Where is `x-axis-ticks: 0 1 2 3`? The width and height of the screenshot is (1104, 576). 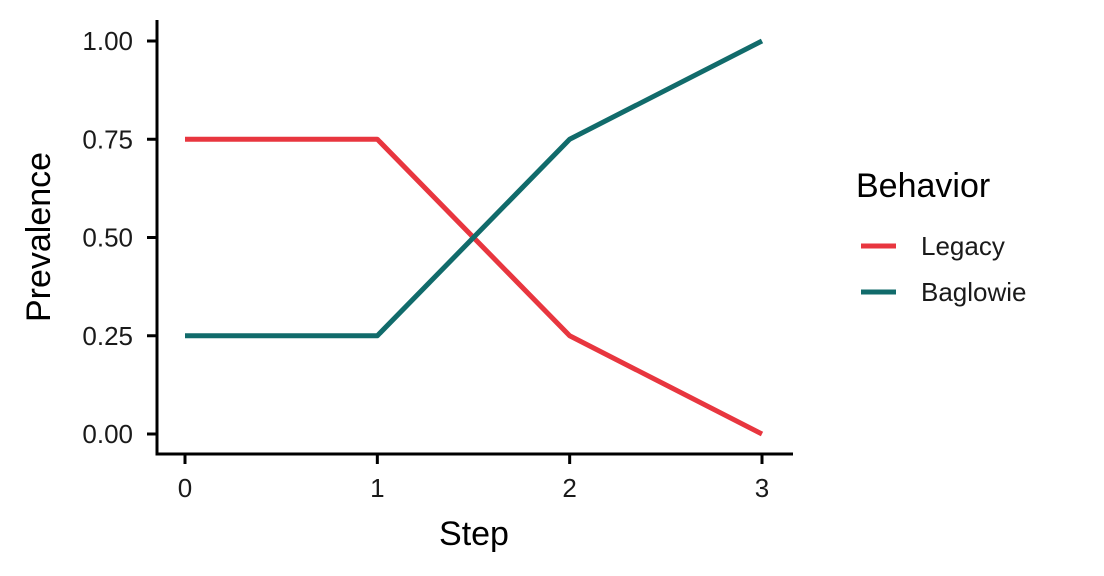 x-axis-ticks: 0 1 2 3 is located at coordinates (473, 478).